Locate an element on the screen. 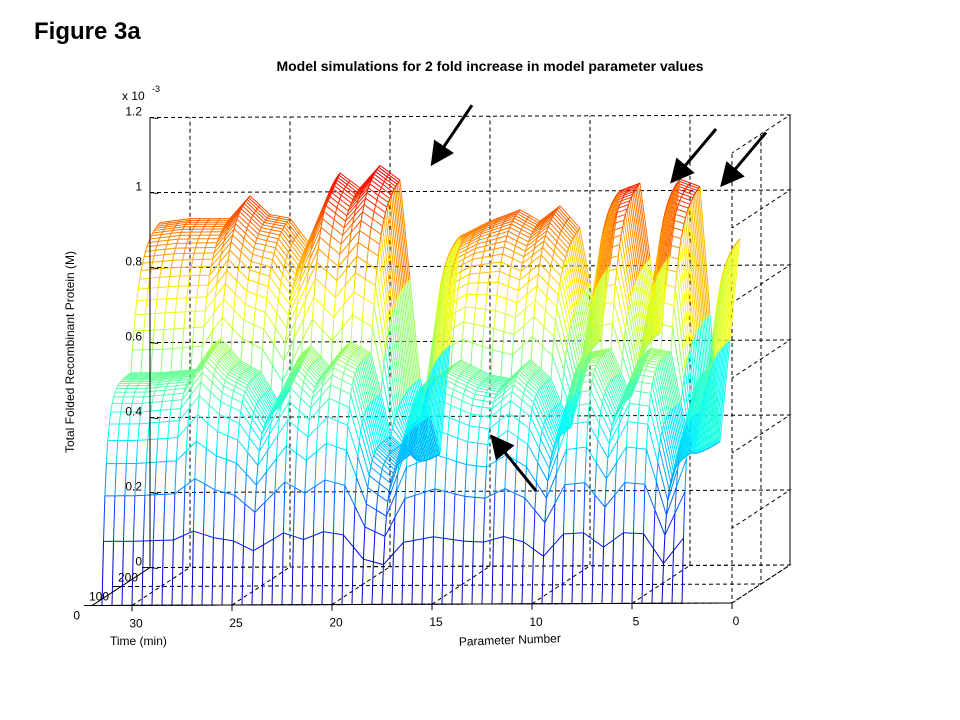 This screenshot has width=960, height=720. x-tick-label-0: 30 is located at coordinates (136, 623).